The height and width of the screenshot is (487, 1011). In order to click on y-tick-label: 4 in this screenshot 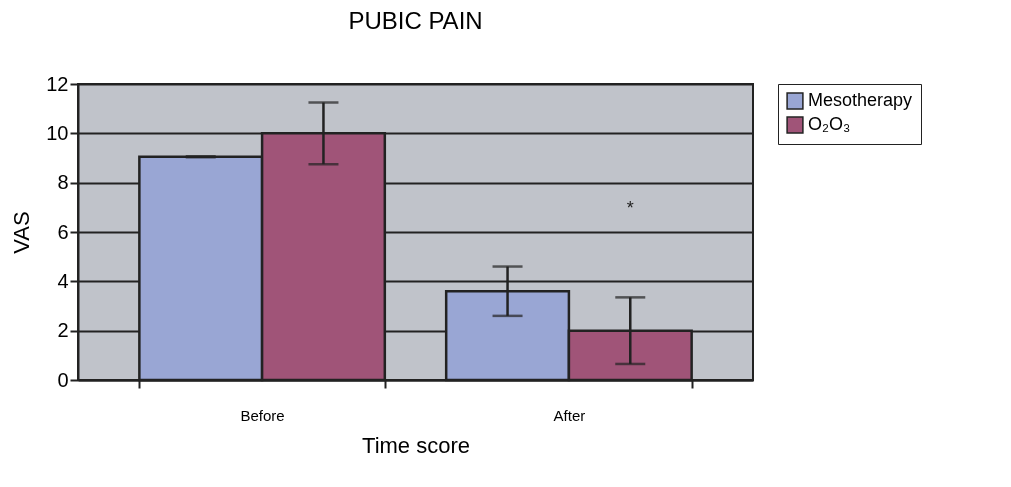, I will do `click(63, 280)`.